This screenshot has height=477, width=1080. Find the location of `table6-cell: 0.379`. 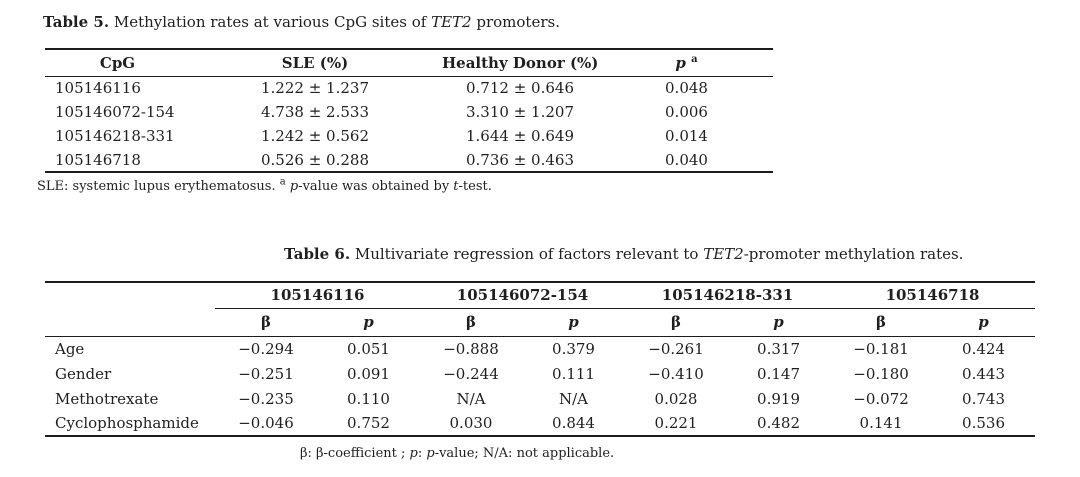

table6-cell: 0.379 is located at coordinates (573, 348).